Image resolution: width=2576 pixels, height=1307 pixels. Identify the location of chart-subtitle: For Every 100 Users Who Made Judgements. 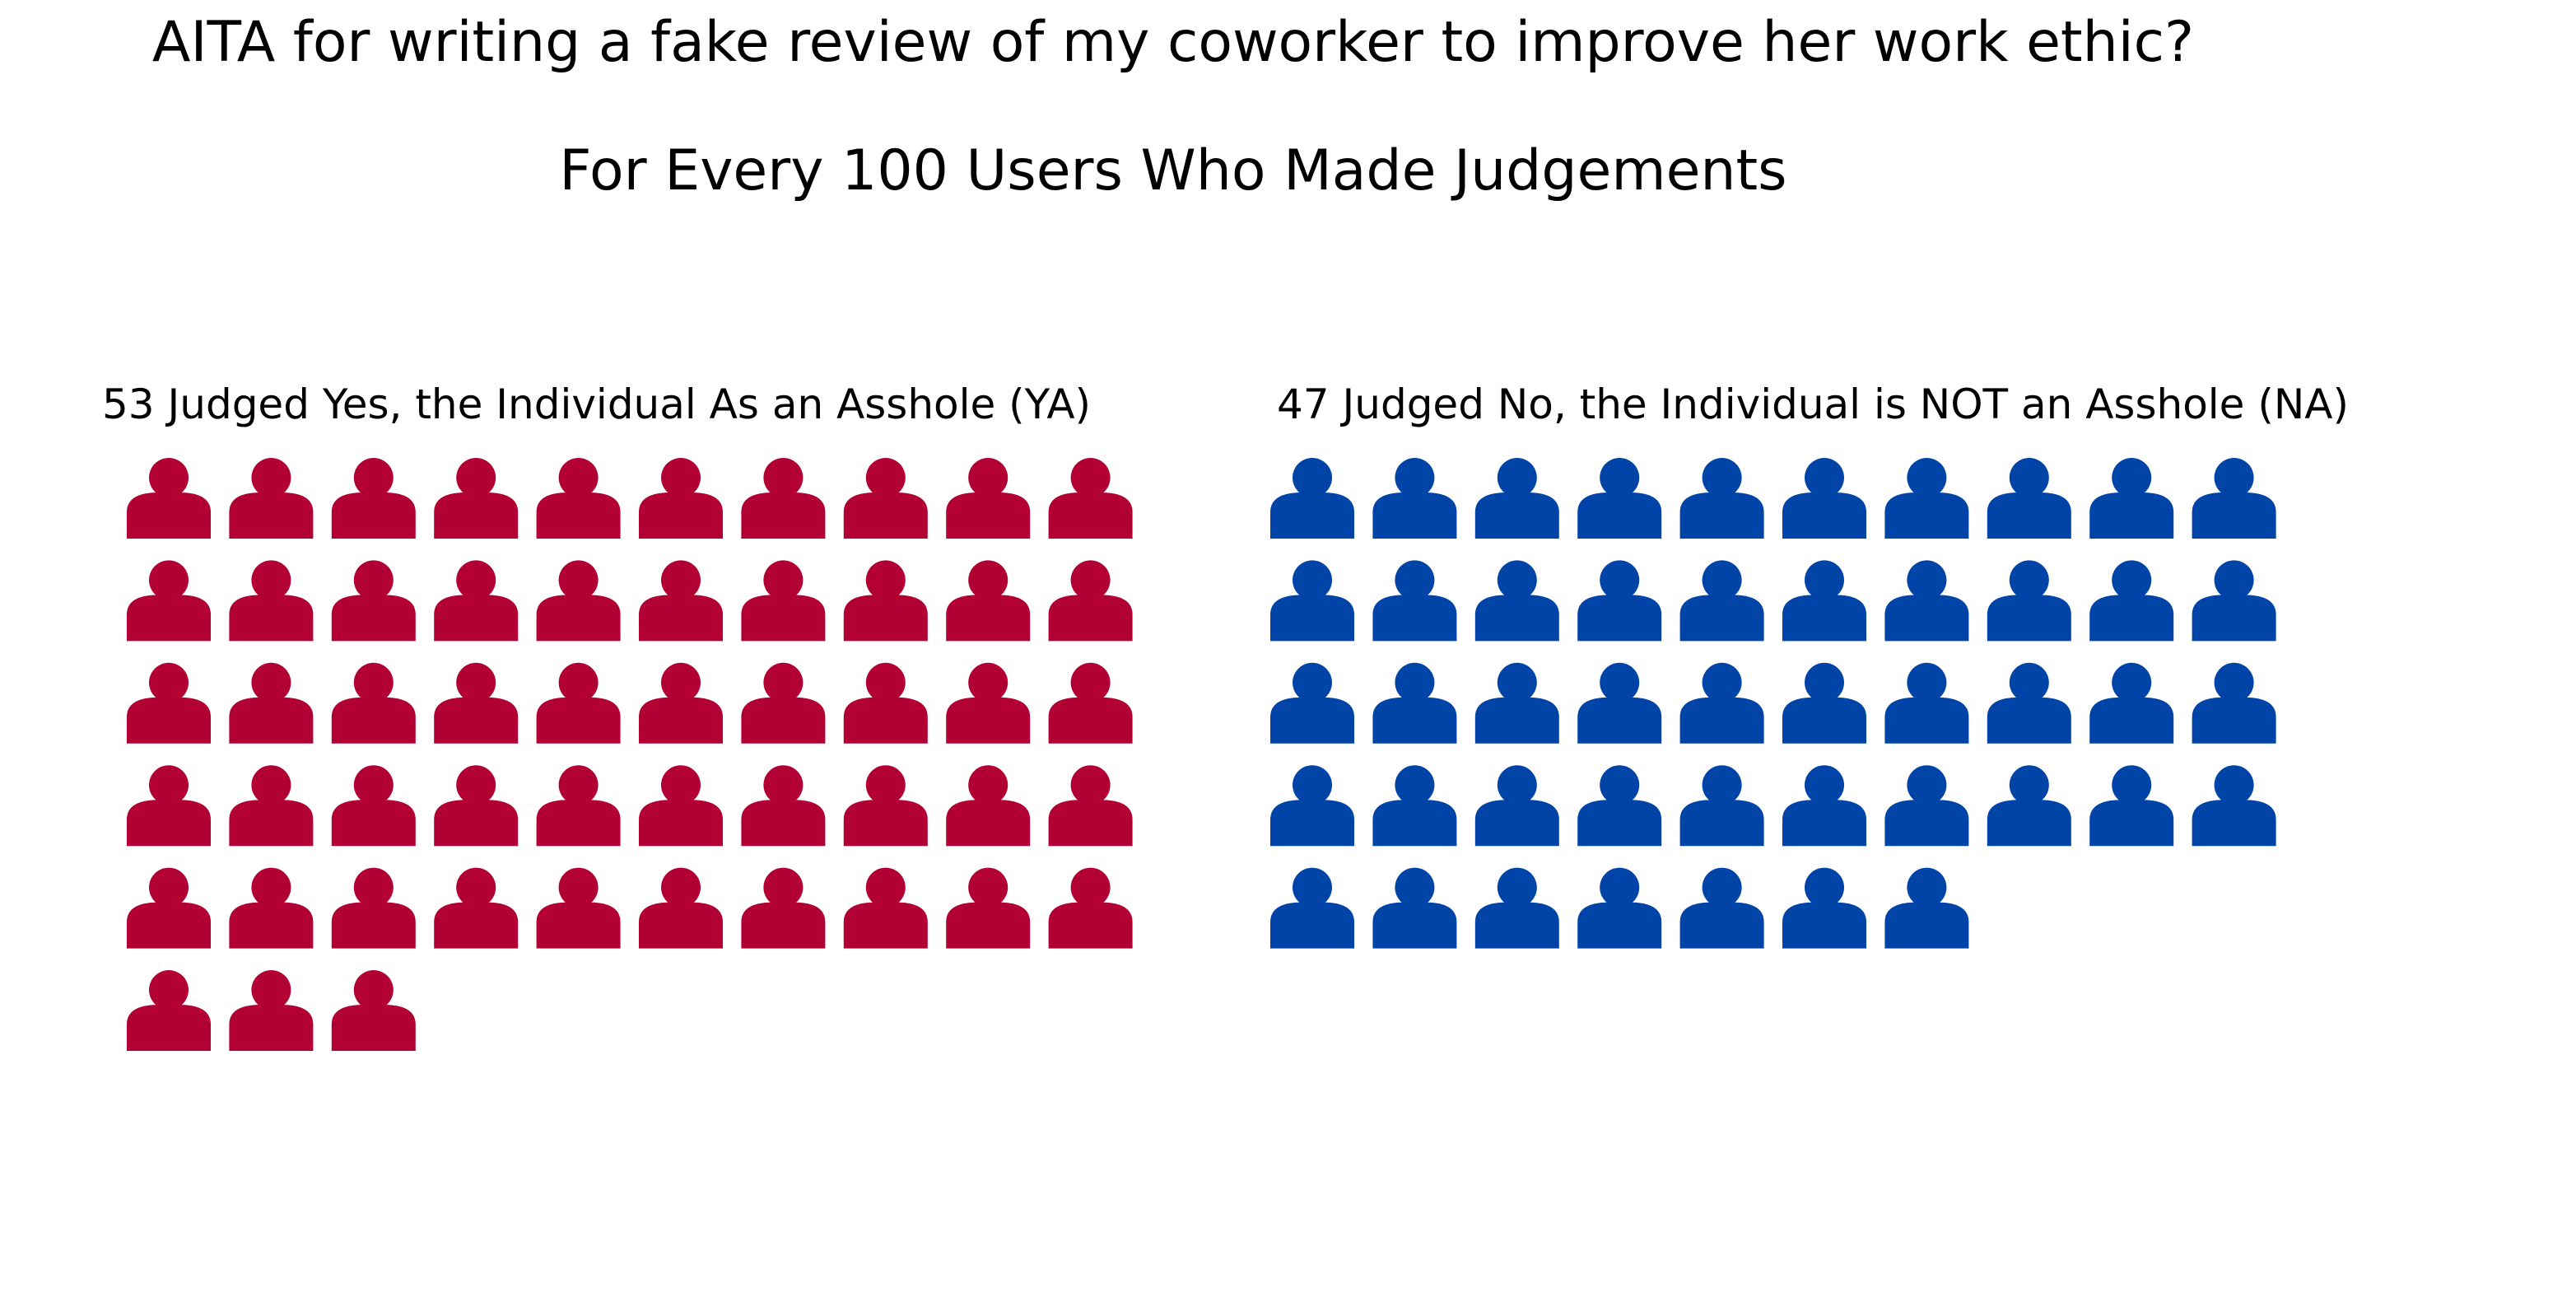
(1173, 170).